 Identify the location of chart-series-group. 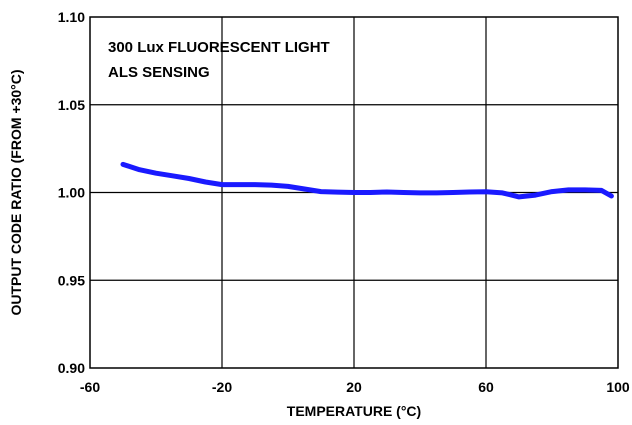
(367, 180).